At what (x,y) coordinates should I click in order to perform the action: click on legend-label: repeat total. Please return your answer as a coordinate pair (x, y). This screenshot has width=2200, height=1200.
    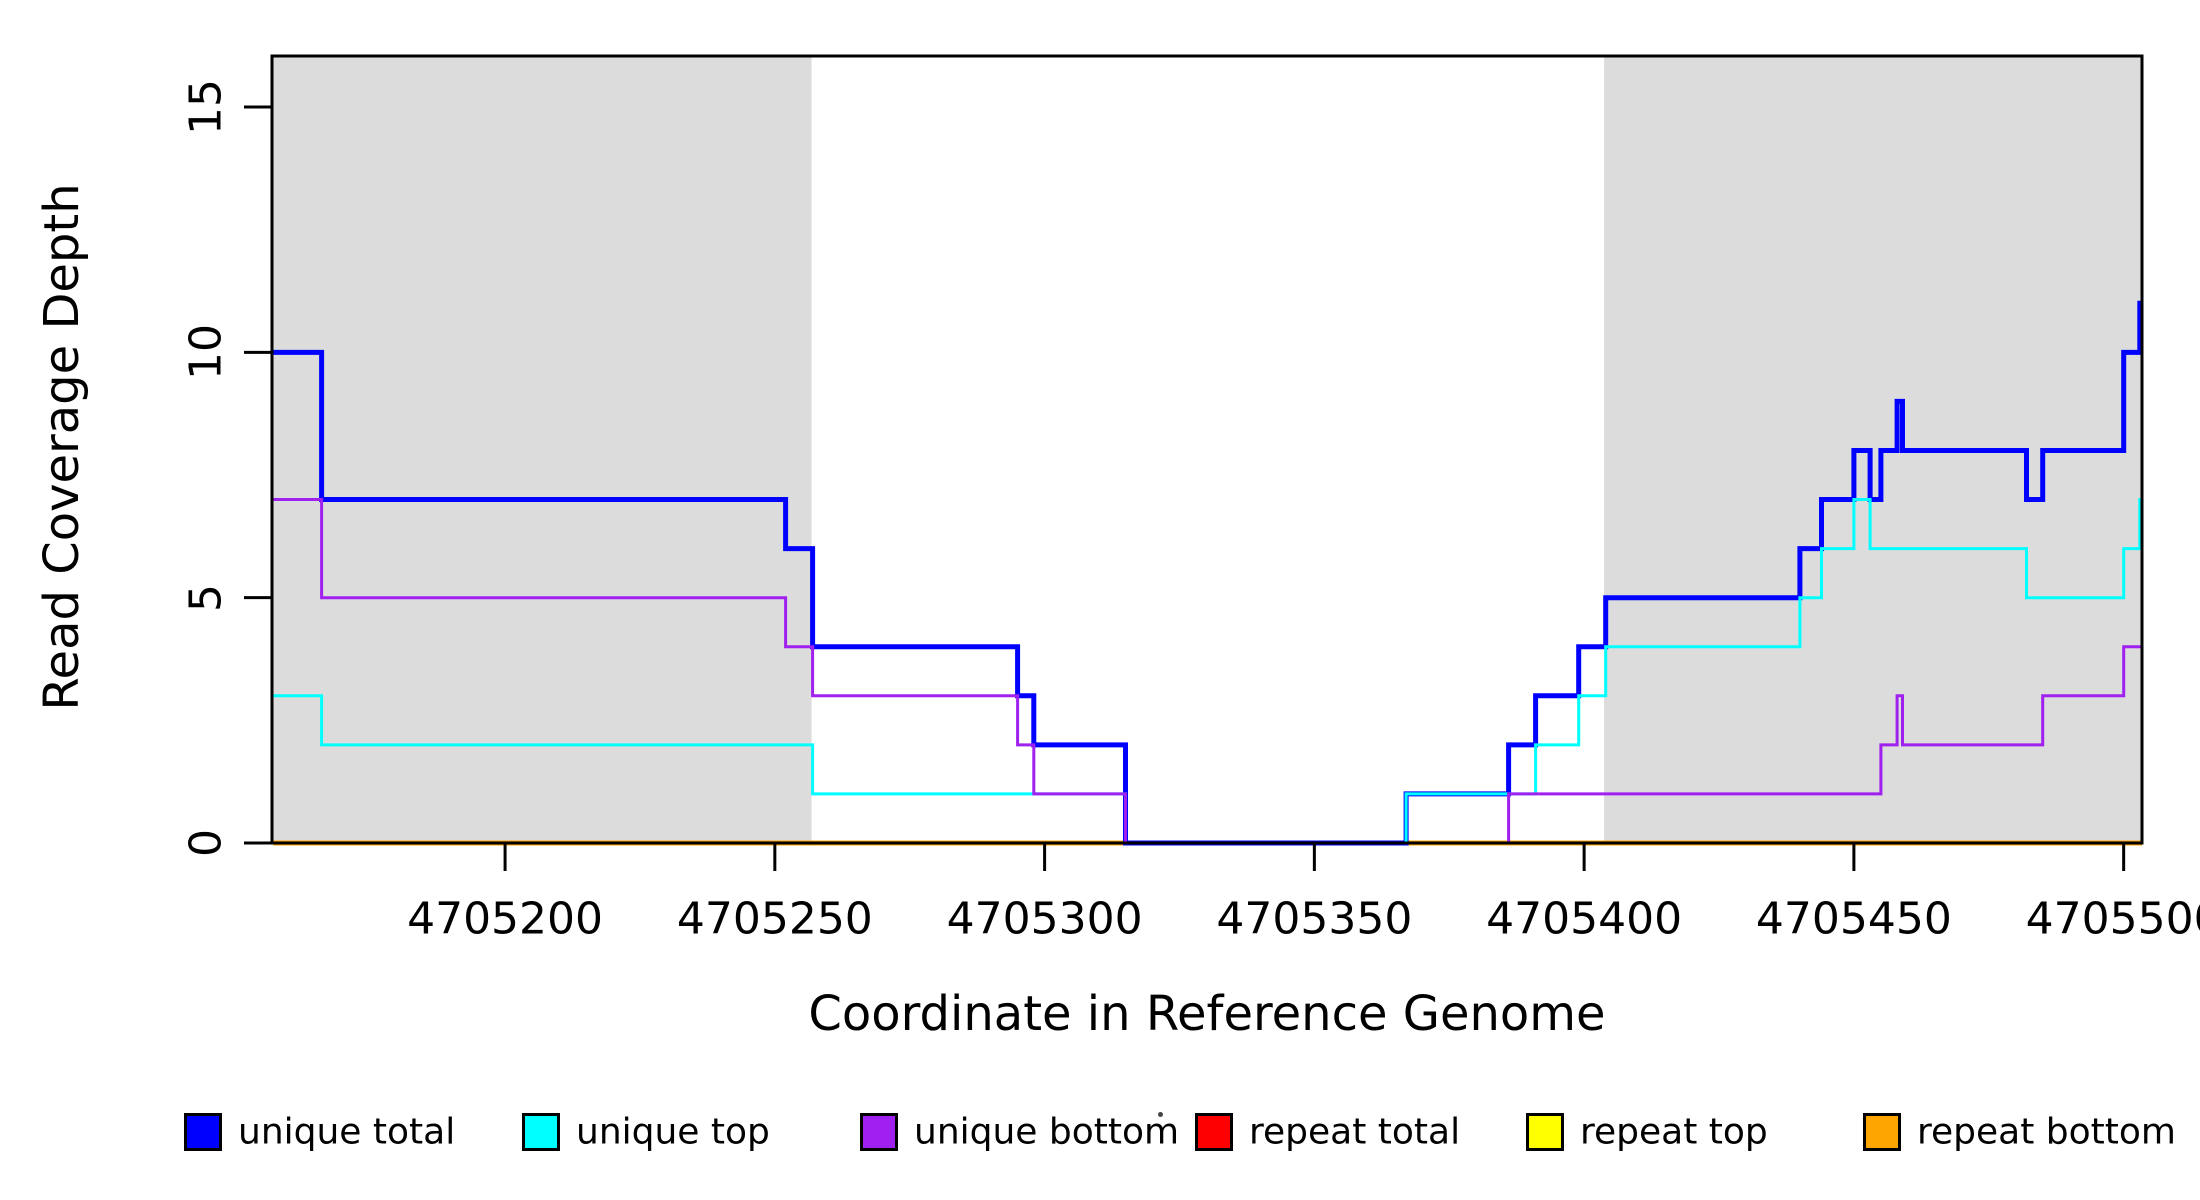
    Looking at the image, I should click on (1355, 1132).